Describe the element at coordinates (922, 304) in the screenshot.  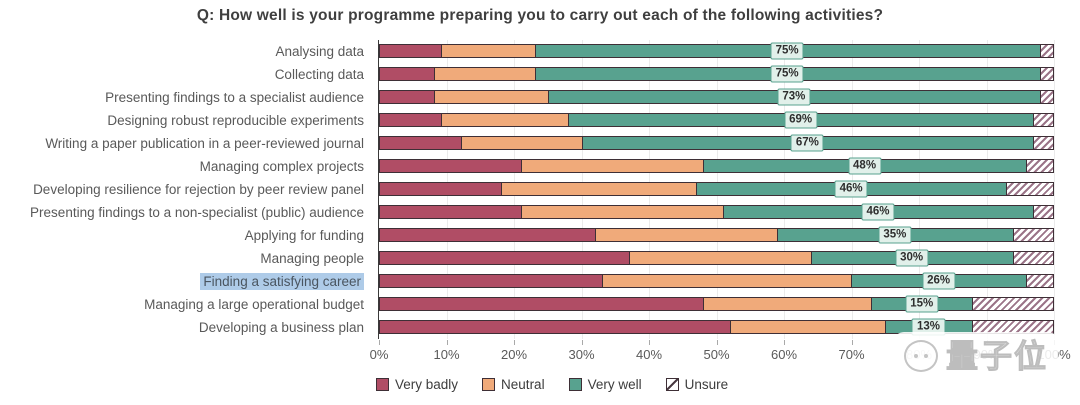
I see `bar-value-label: 15%` at that location.